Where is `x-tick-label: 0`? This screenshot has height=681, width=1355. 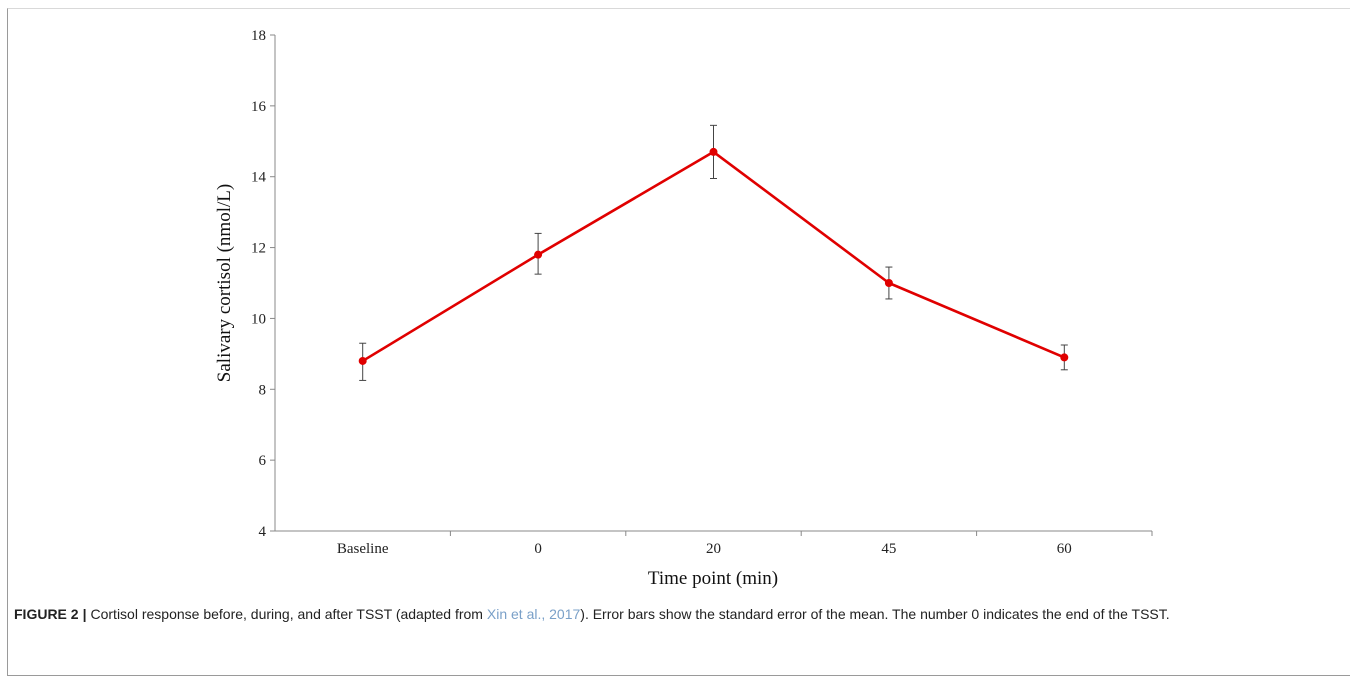 x-tick-label: 0 is located at coordinates (538, 549).